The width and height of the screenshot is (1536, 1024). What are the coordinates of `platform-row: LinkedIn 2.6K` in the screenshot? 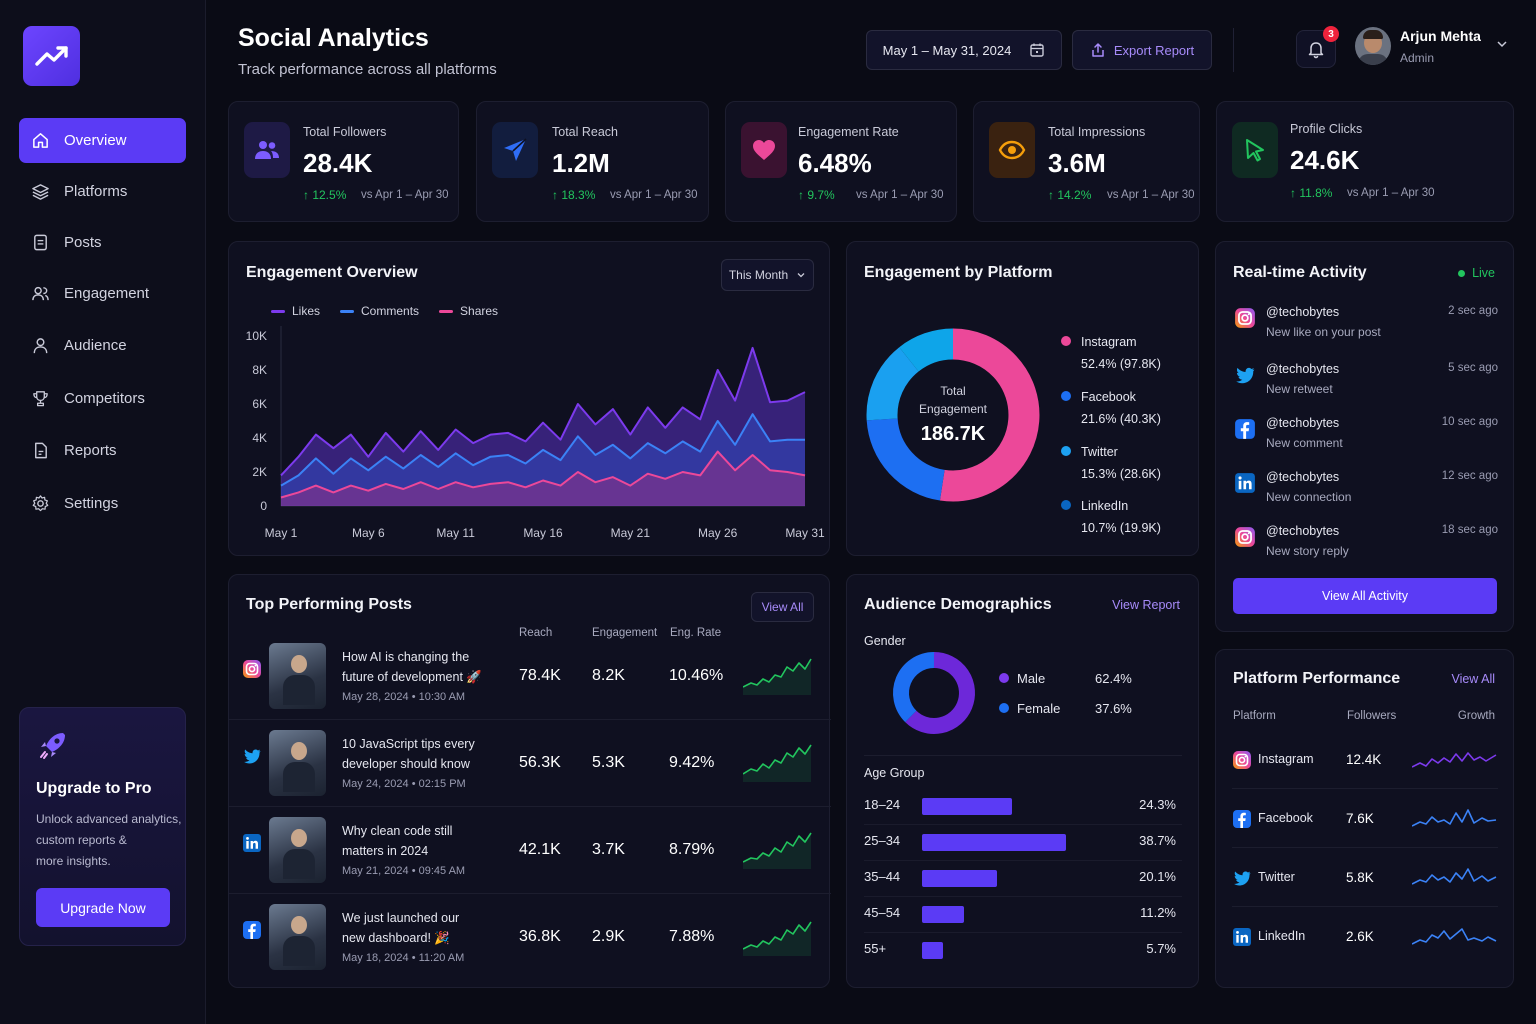 It's located at (1365, 937).